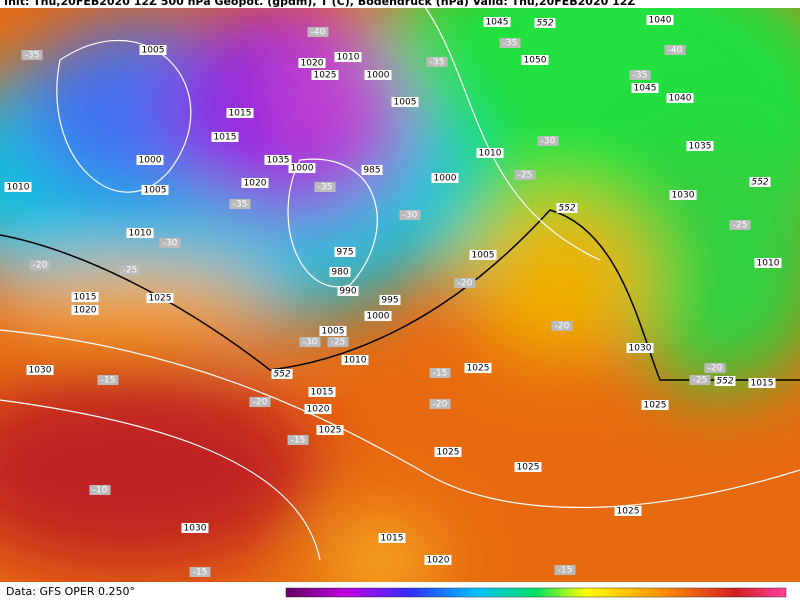 The height and width of the screenshot is (604, 800). Describe the element at coordinates (371, 171) in the screenshot. I see `isobar-label: 985` at that location.